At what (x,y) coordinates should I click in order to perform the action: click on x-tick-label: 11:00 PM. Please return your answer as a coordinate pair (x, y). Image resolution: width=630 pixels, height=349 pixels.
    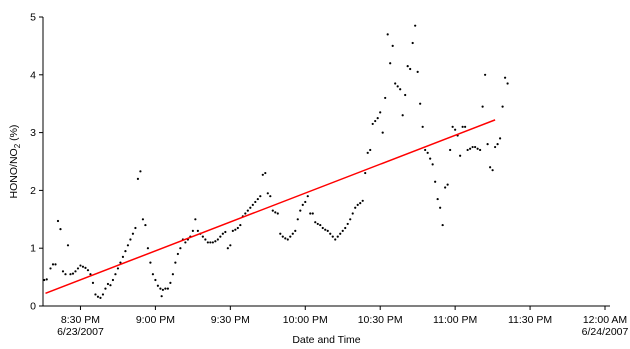
    Looking at the image, I should click on (455, 320).